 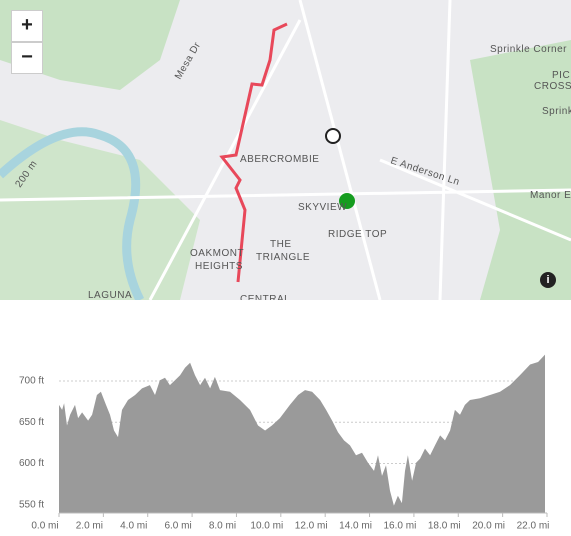 What do you see at coordinates (265, 297) in the screenshot?
I see `map-label: CENTRAL` at bounding box center [265, 297].